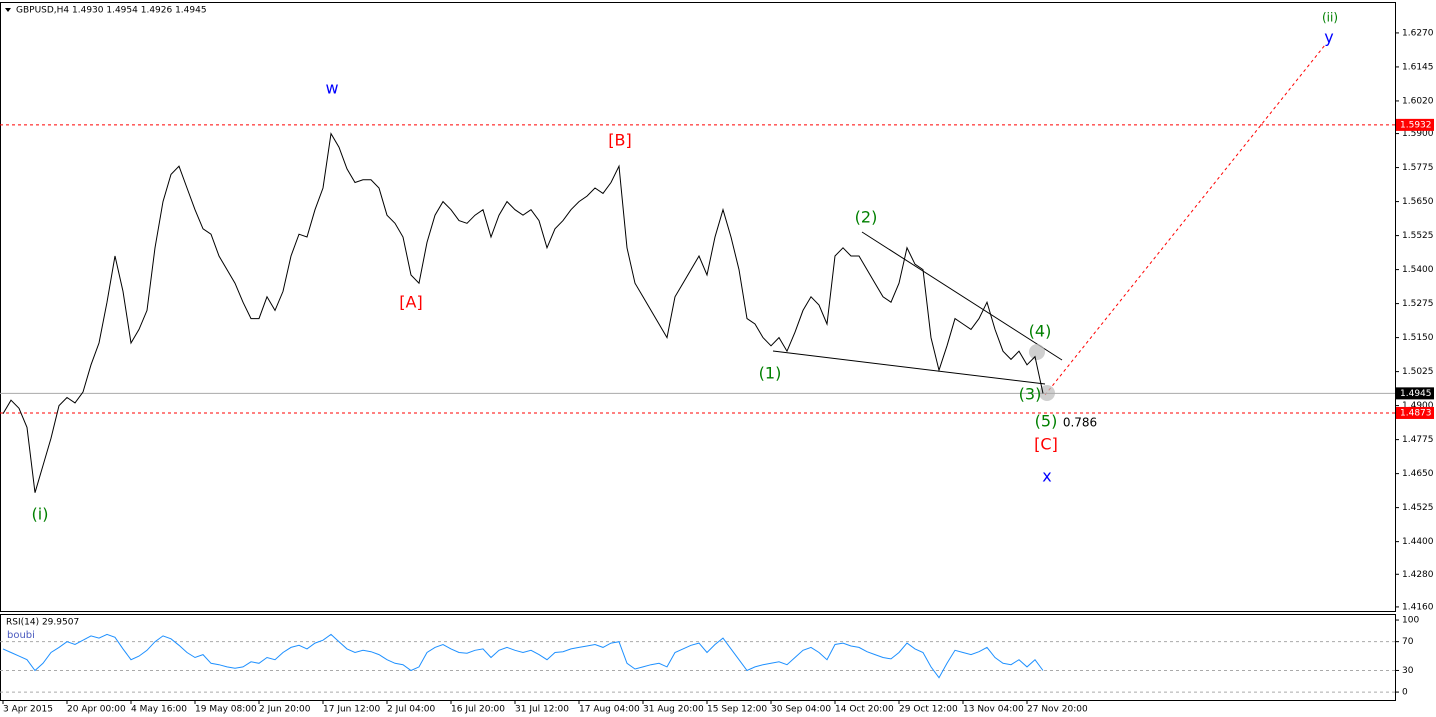 This screenshot has width=1436, height=717. What do you see at coordinates (737, 710) in the screenshot?
I see `x-tick-label: 15 Sep 12:00` at bounding box center [737, 710].